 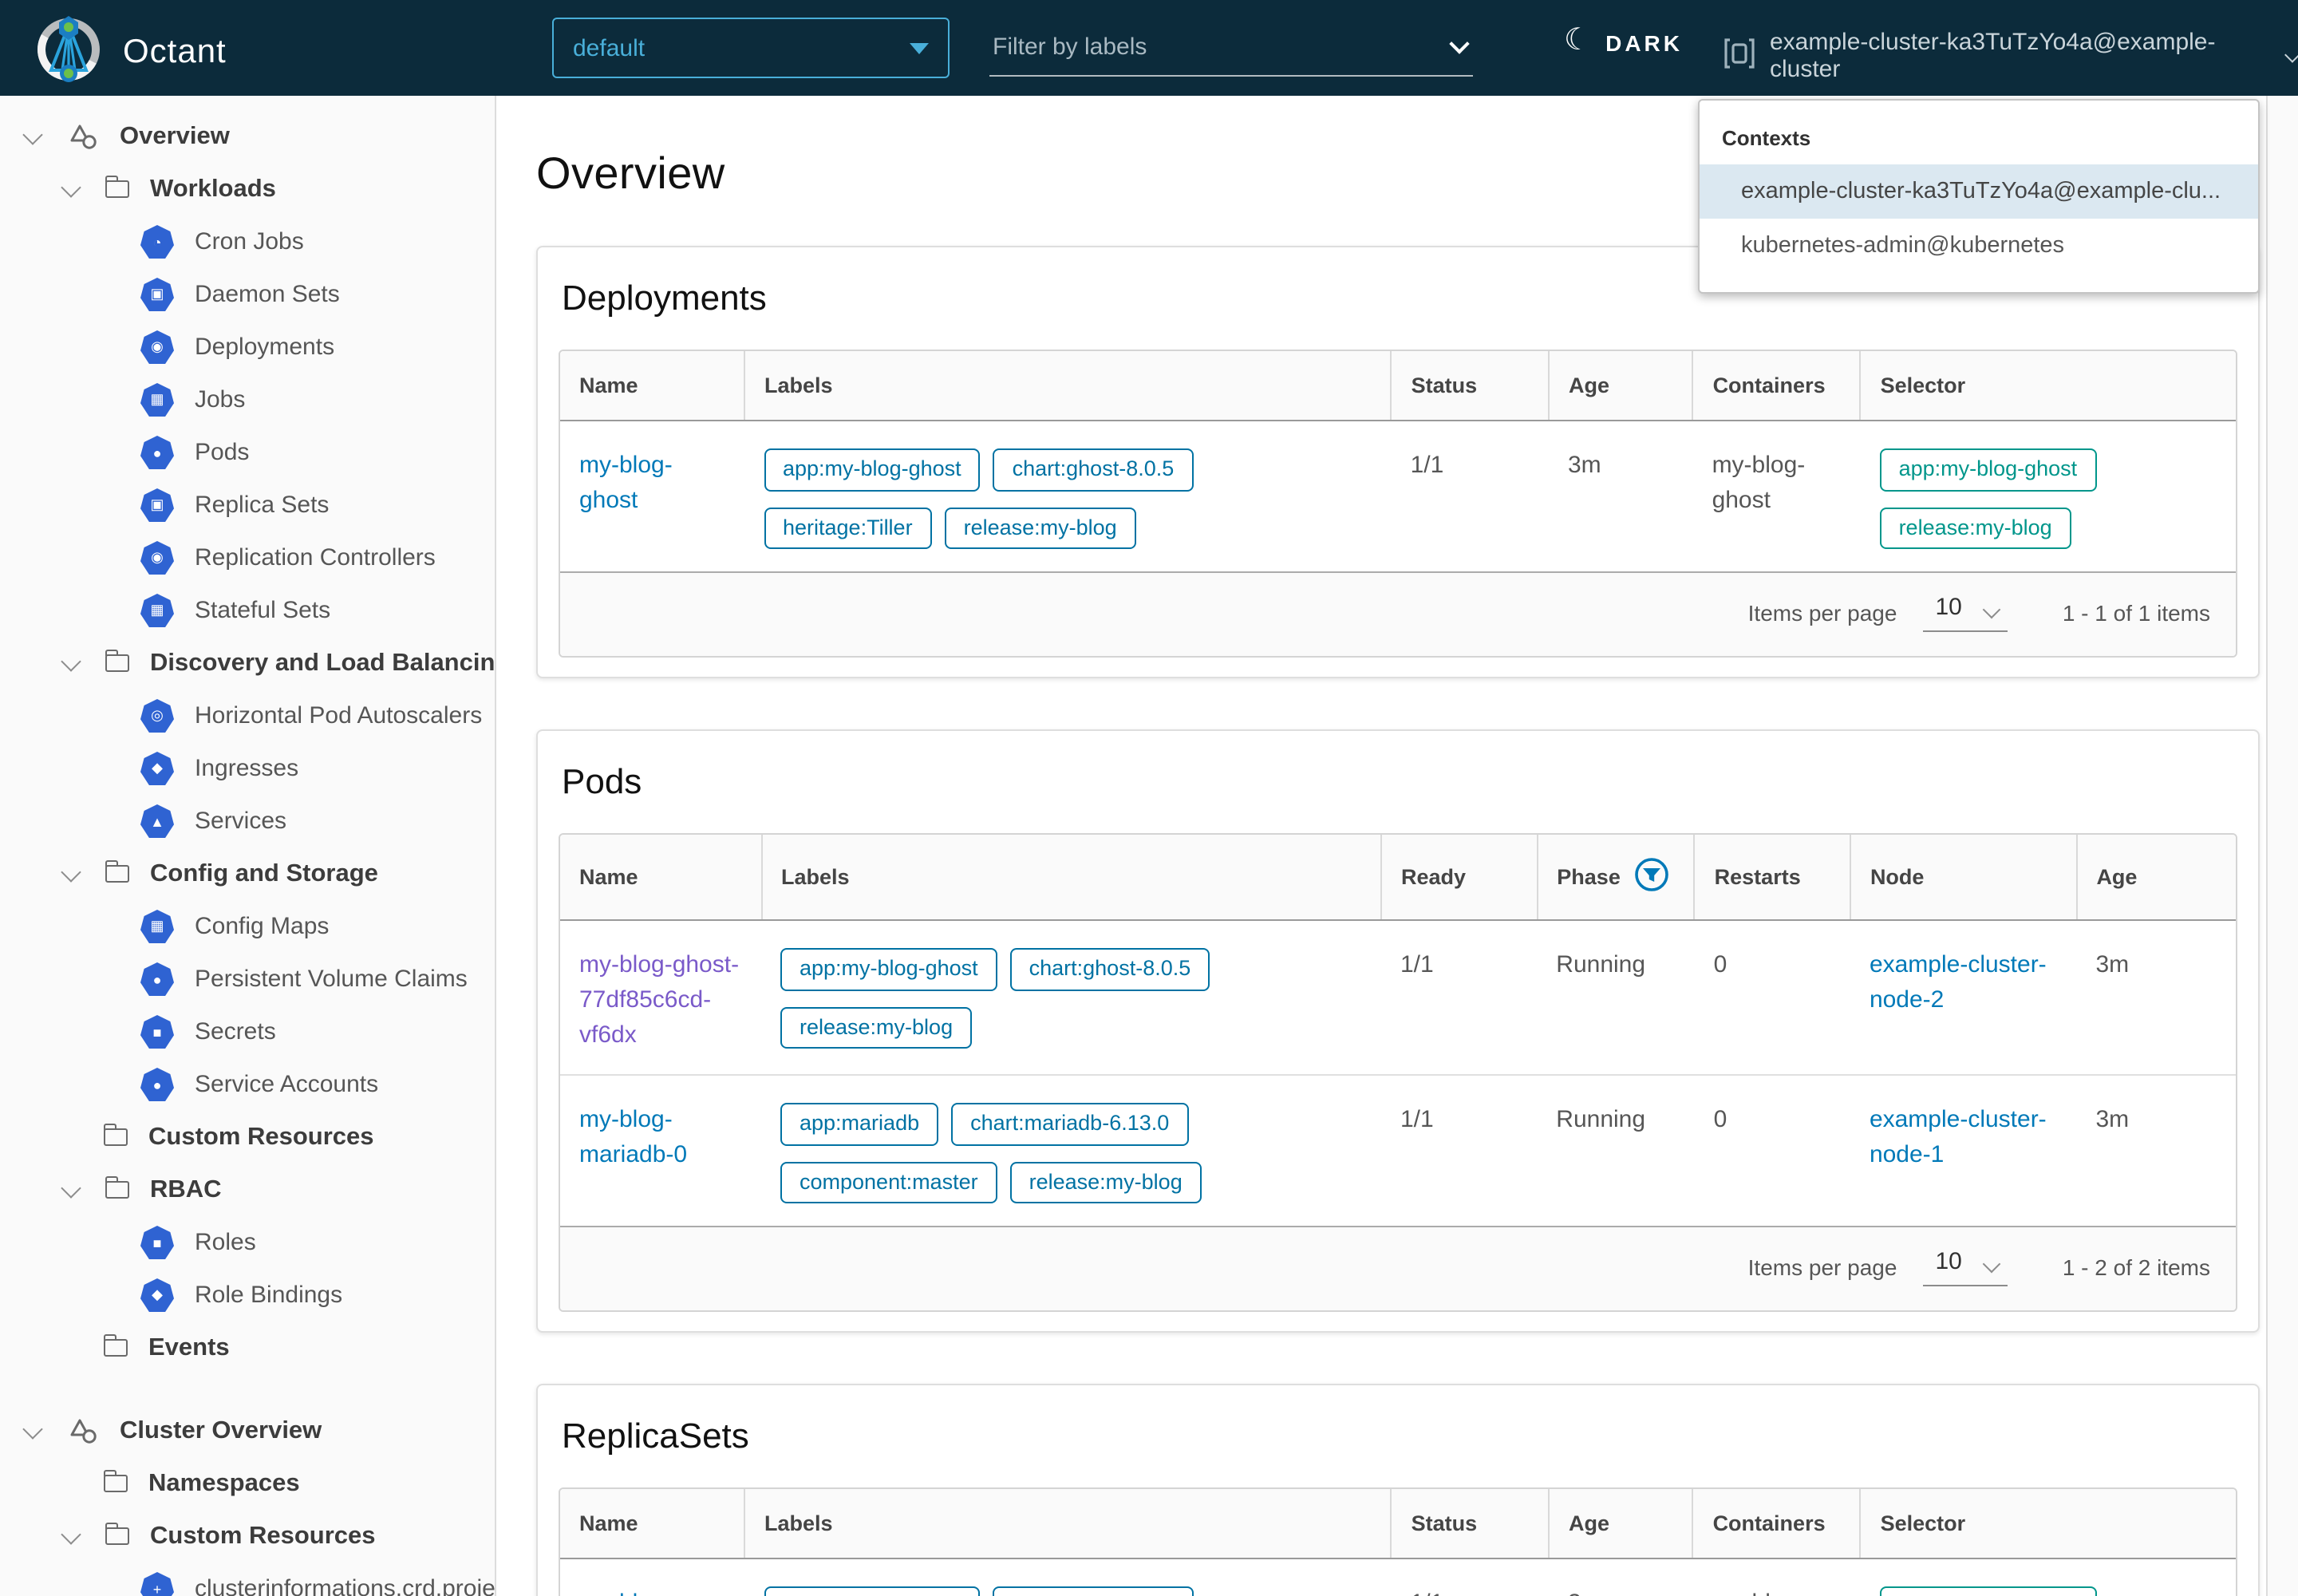 What do you see at coordinates (641, 1593) in the screenshot?
I see `replicaset-name-link: my-blog-ghost-77df85c6cd` at bounding box center [641, 1593].